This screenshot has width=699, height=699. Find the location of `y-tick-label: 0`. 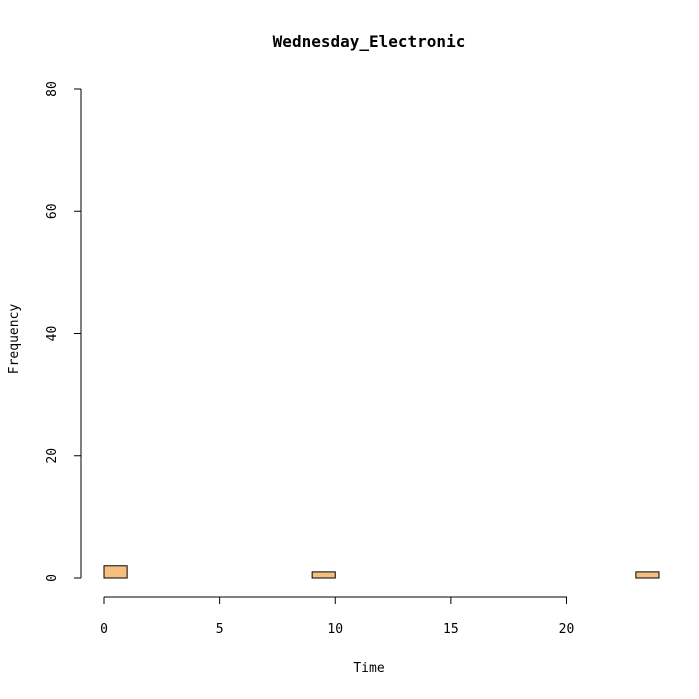

y-tick-label: 0 is located at coordinates (52, 578).